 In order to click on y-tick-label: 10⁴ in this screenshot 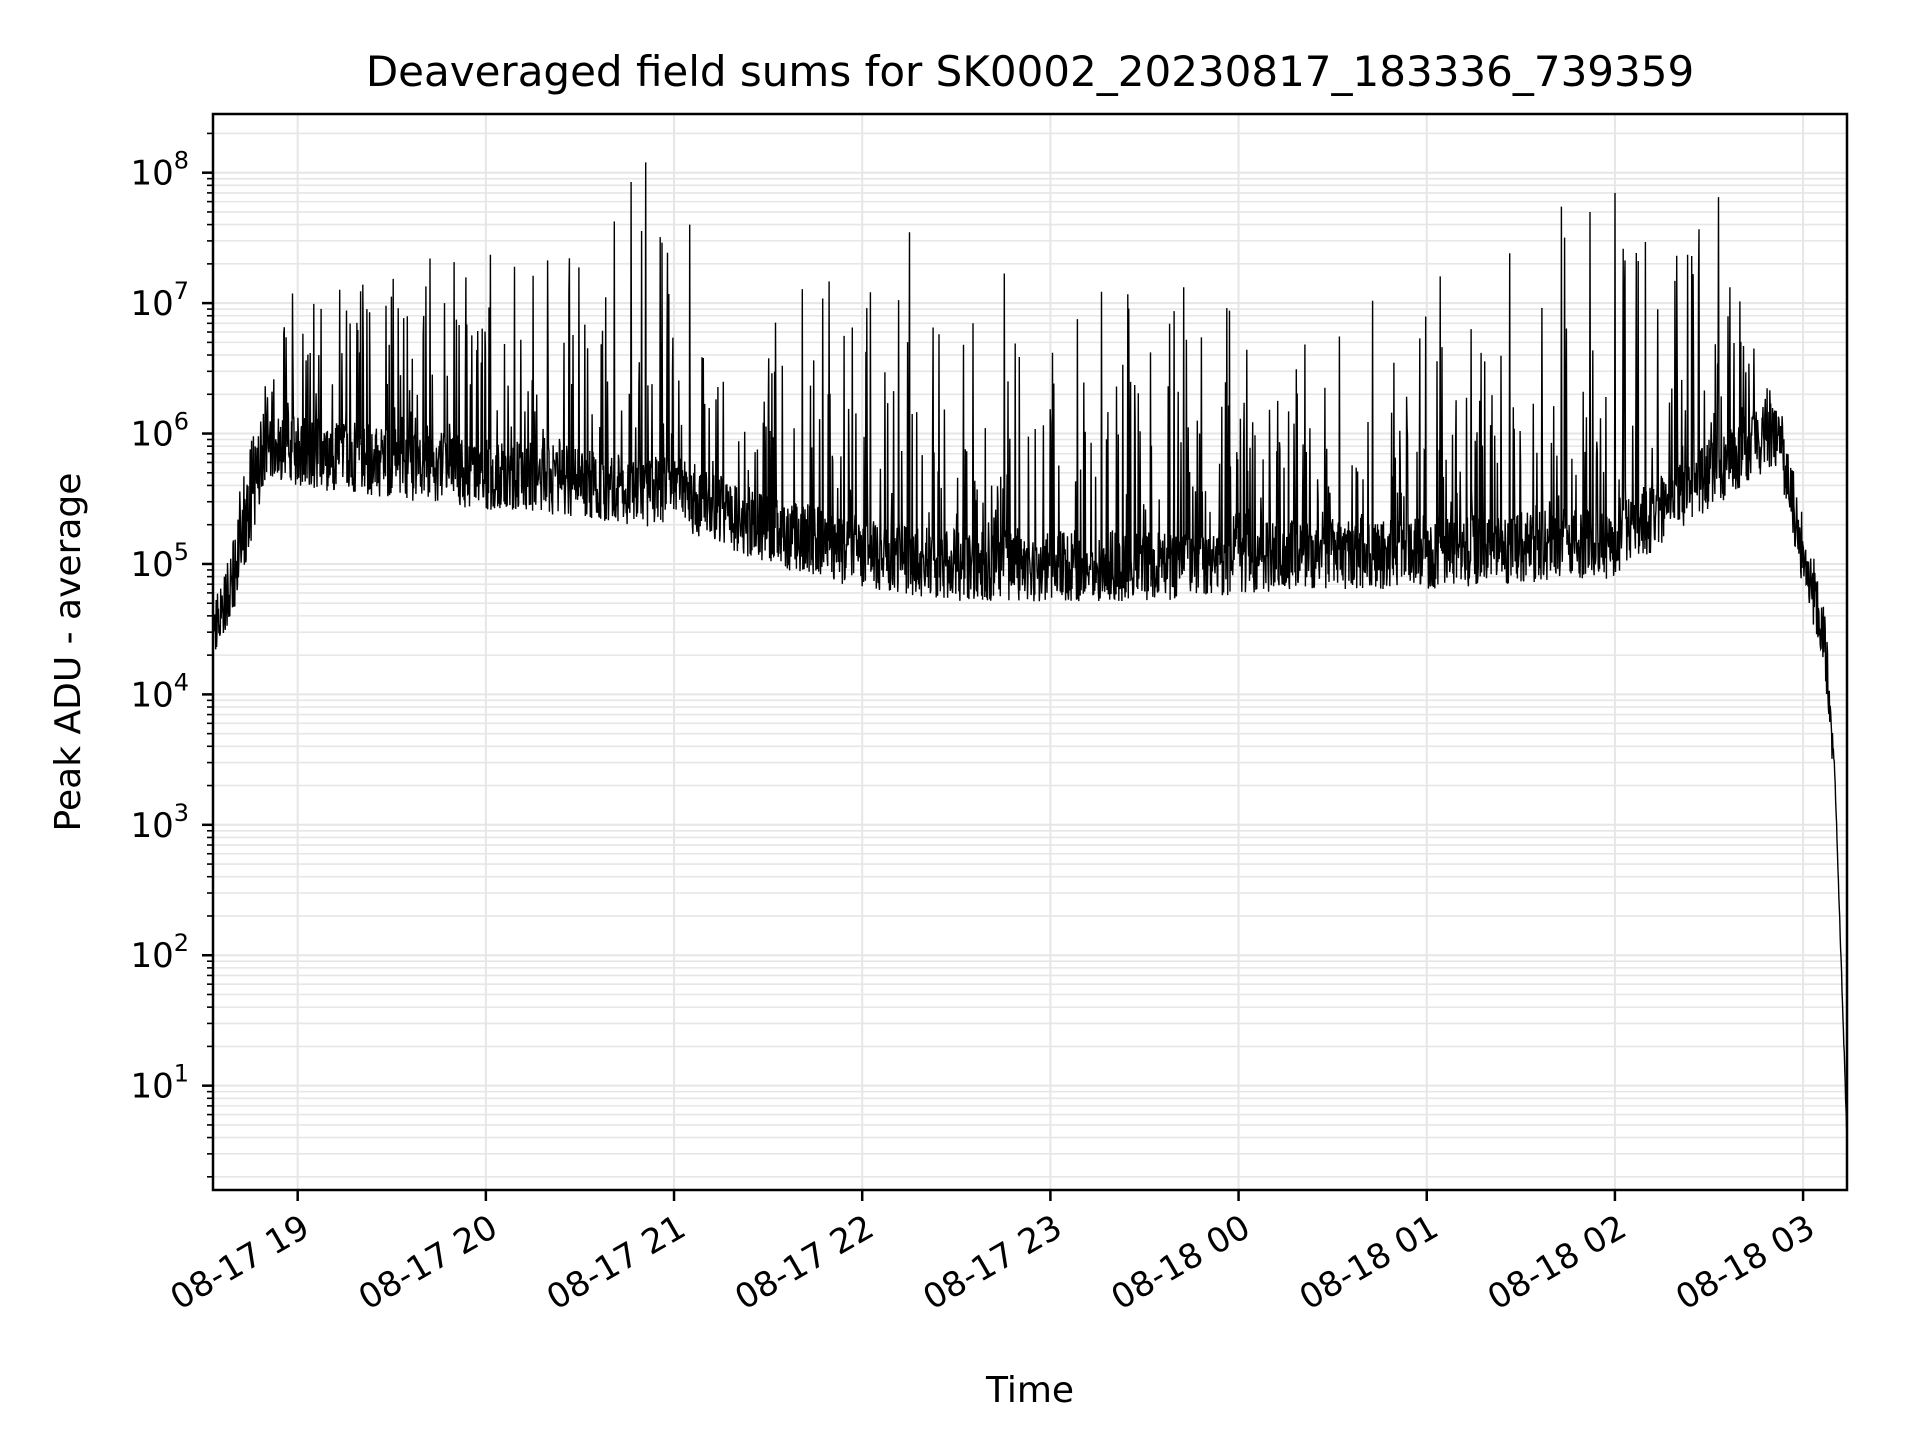, I will do `click(159, 691)`.